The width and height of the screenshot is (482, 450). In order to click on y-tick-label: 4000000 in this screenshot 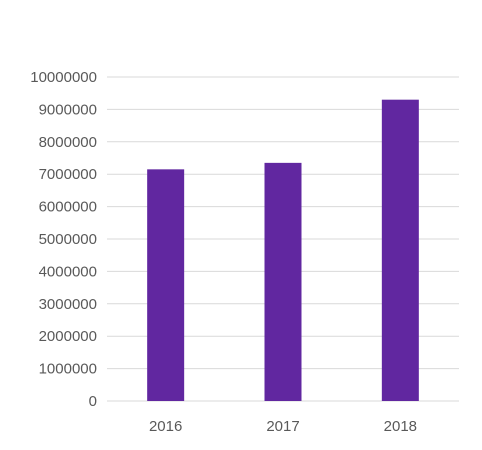, I will do `click(68, 271)`.